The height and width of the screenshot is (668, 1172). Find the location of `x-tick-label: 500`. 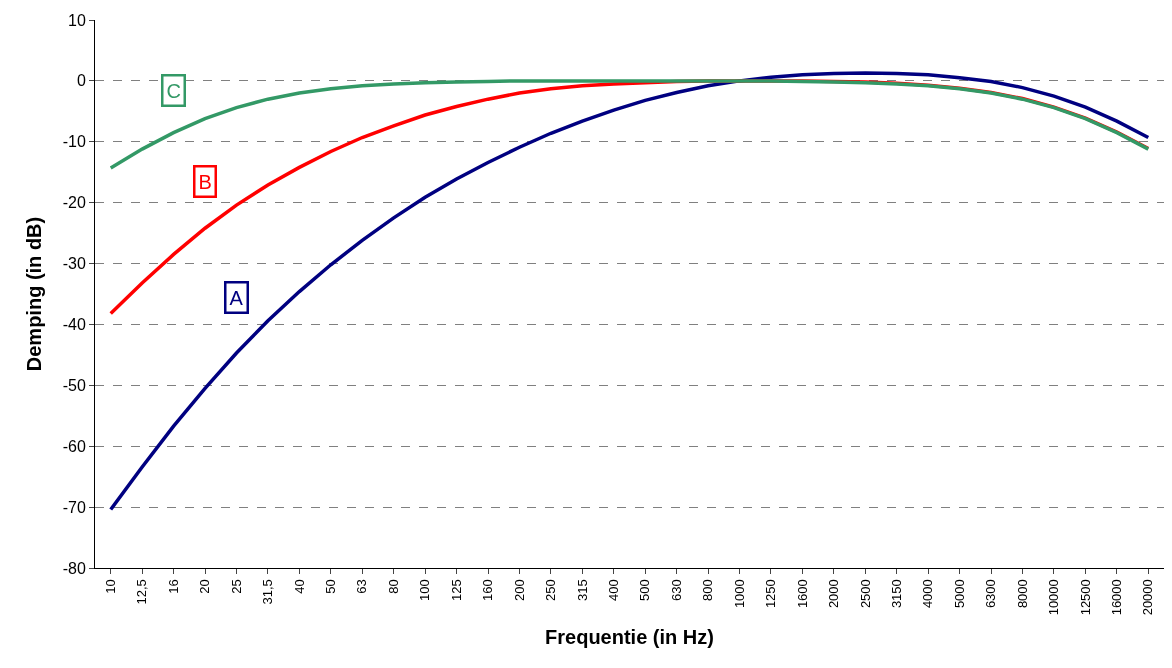

x-tick-label: 500 is located at coordinates (645, 590).